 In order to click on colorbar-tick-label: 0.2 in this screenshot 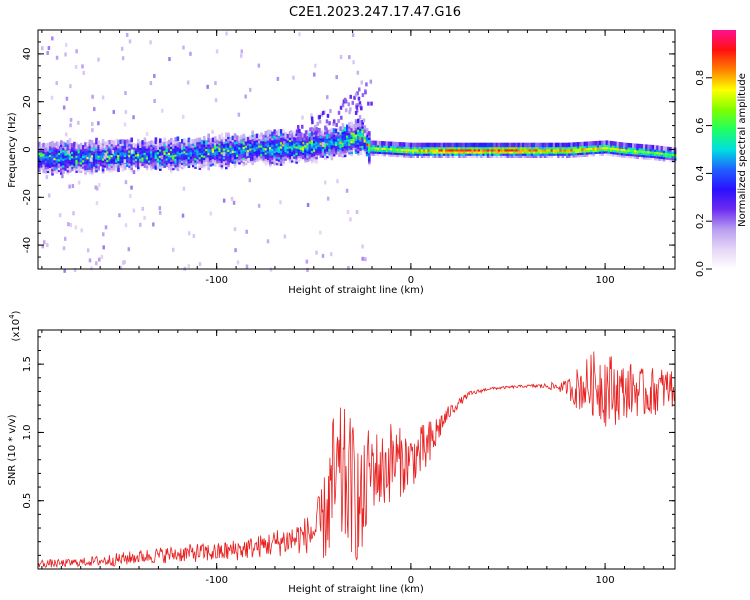, I will do `click(700, 221)`.